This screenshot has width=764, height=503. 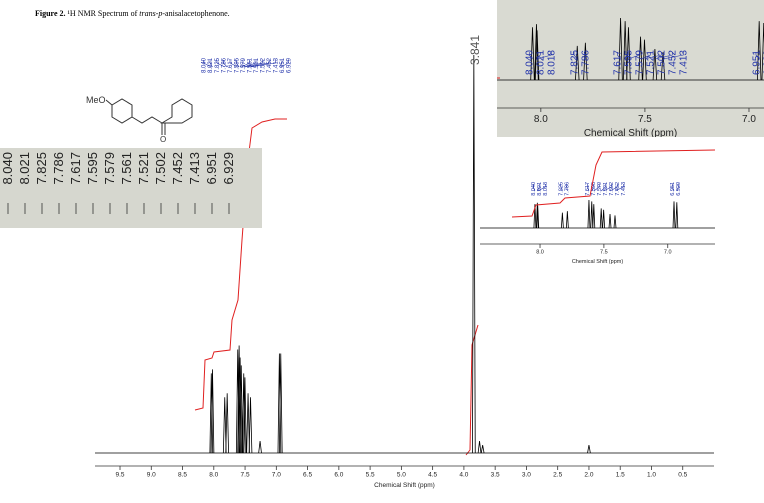 I want to click on structure-bonds, so click(x=149, y=116).